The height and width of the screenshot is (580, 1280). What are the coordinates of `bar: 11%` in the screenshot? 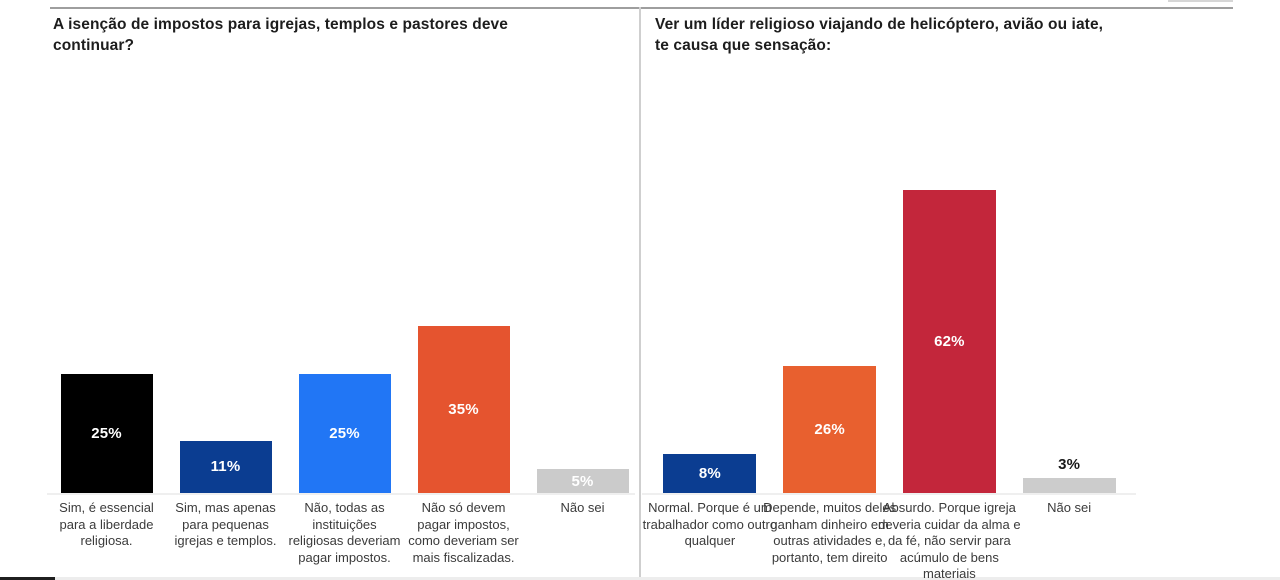 It's located at (225, 466).